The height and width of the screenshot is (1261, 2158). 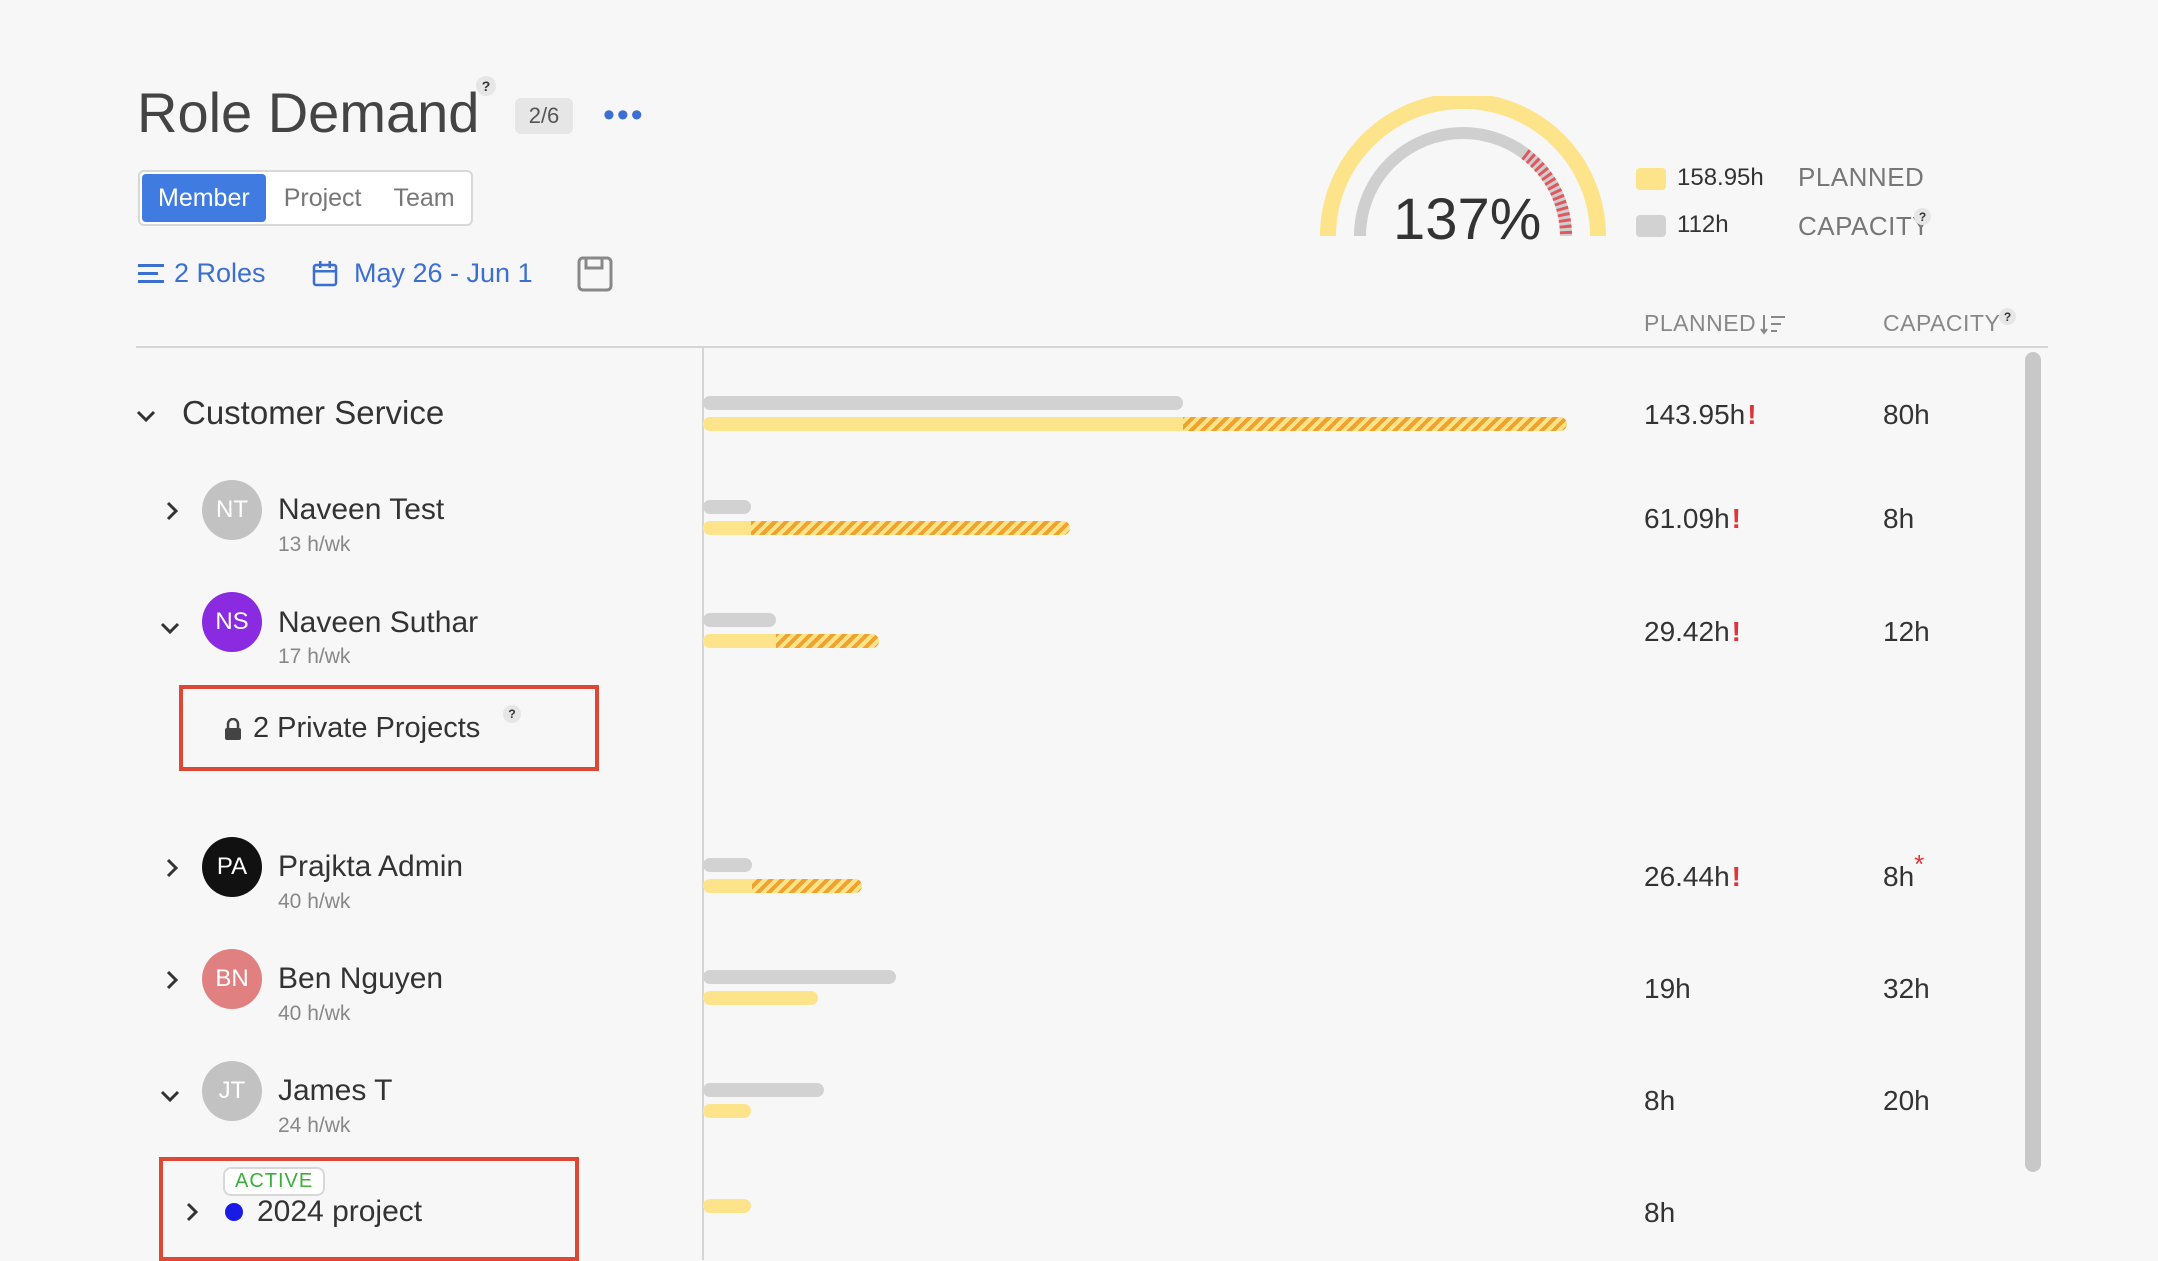 I want to click on member-rate: 17 h/wk, so click(x=314, y=656).